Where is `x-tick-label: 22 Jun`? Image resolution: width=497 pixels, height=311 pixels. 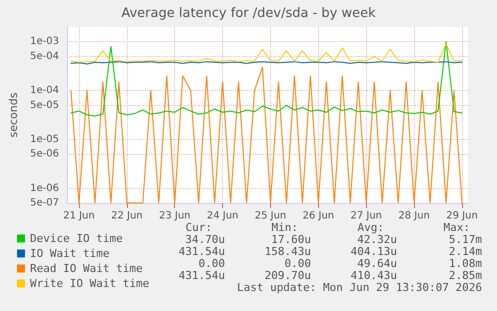 x-tick-label: 22 Jun is located at coordinates (127, 216).